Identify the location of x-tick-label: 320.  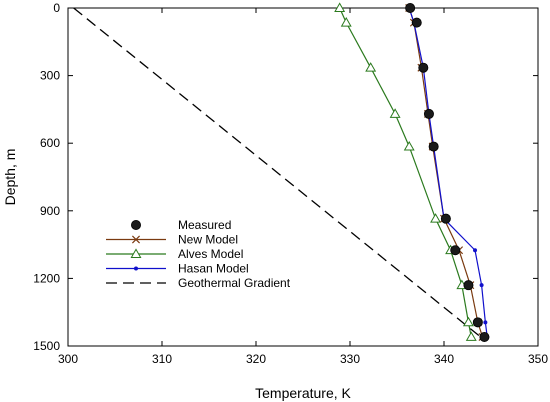
(256, 359).